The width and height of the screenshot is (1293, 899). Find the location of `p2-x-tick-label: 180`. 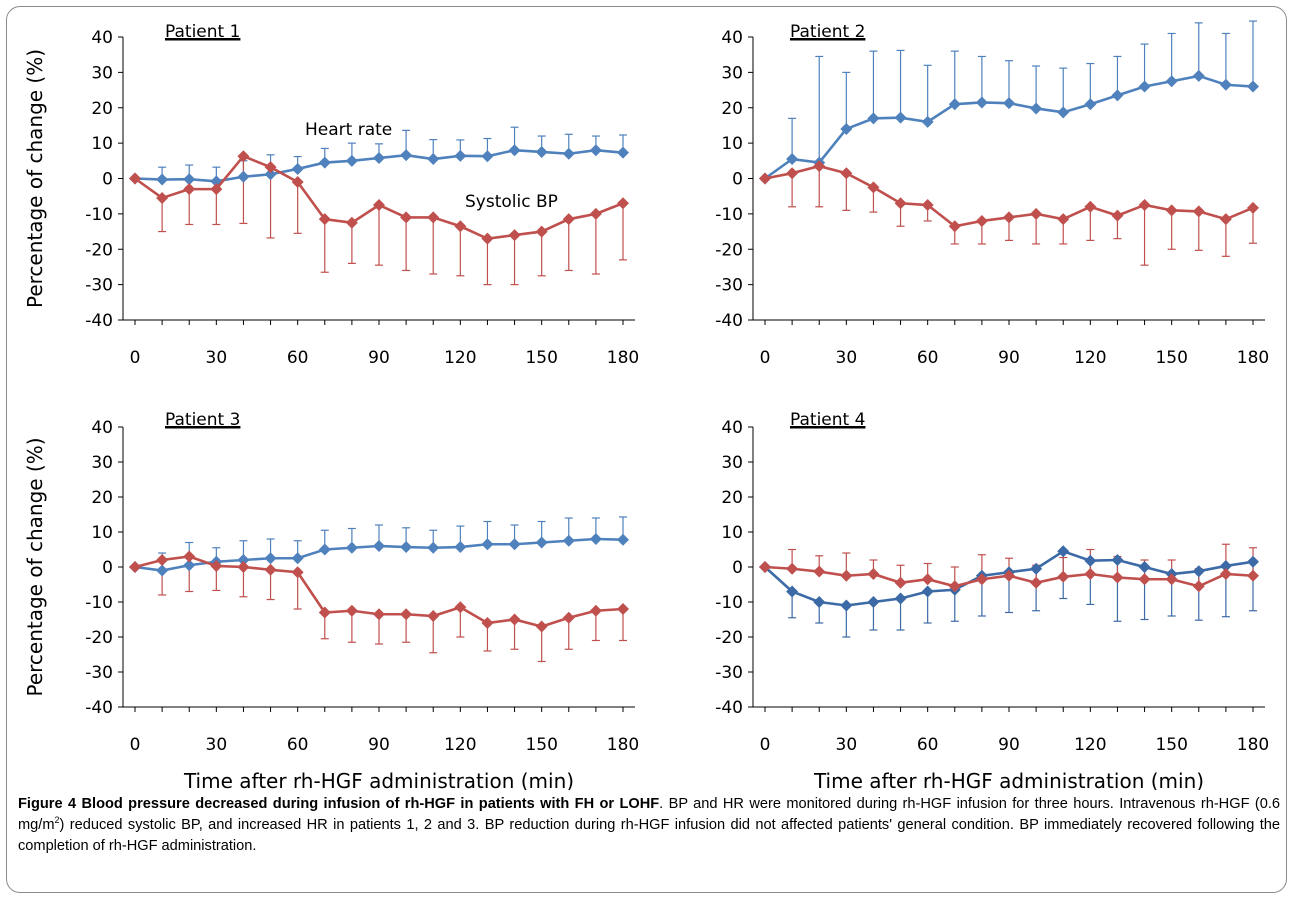

p2-x-tick-label: 180 is located at coordinates (1253, 358).